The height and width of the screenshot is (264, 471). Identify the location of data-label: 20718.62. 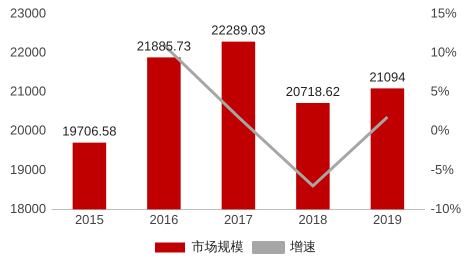
(313, 92).